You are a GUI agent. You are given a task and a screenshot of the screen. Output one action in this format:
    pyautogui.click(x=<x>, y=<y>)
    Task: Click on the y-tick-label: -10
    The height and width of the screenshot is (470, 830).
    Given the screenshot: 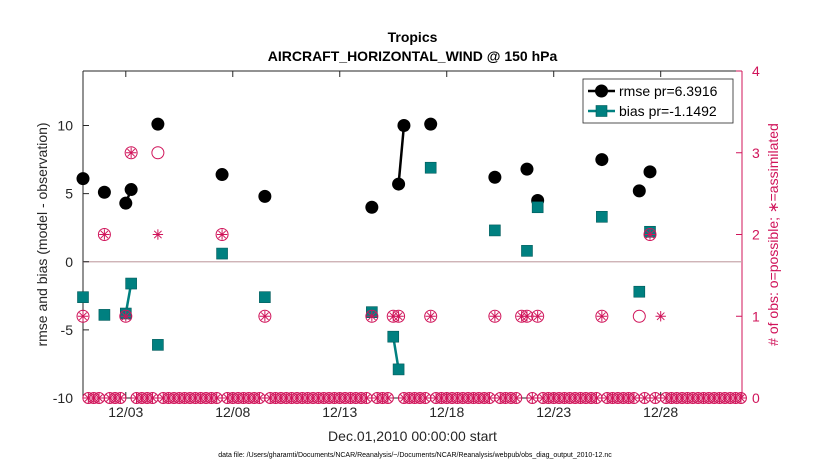 What is the action you would take?
    pyautogui.click(x=63, y=398)
    